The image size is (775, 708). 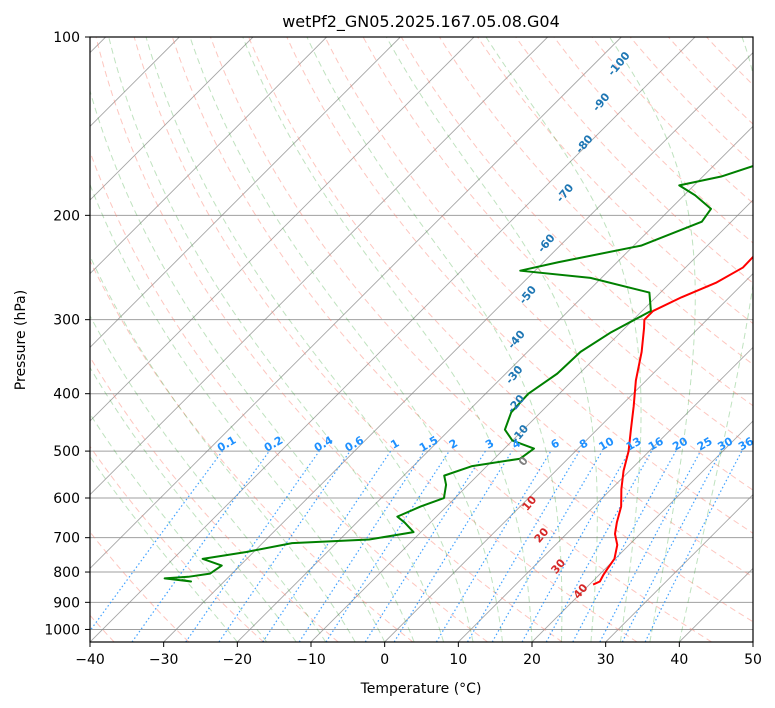 What do you see at coordinates (66, 321) in the screenshot?
I see `y-tick-label: 300` at bounding box center [66, 321].